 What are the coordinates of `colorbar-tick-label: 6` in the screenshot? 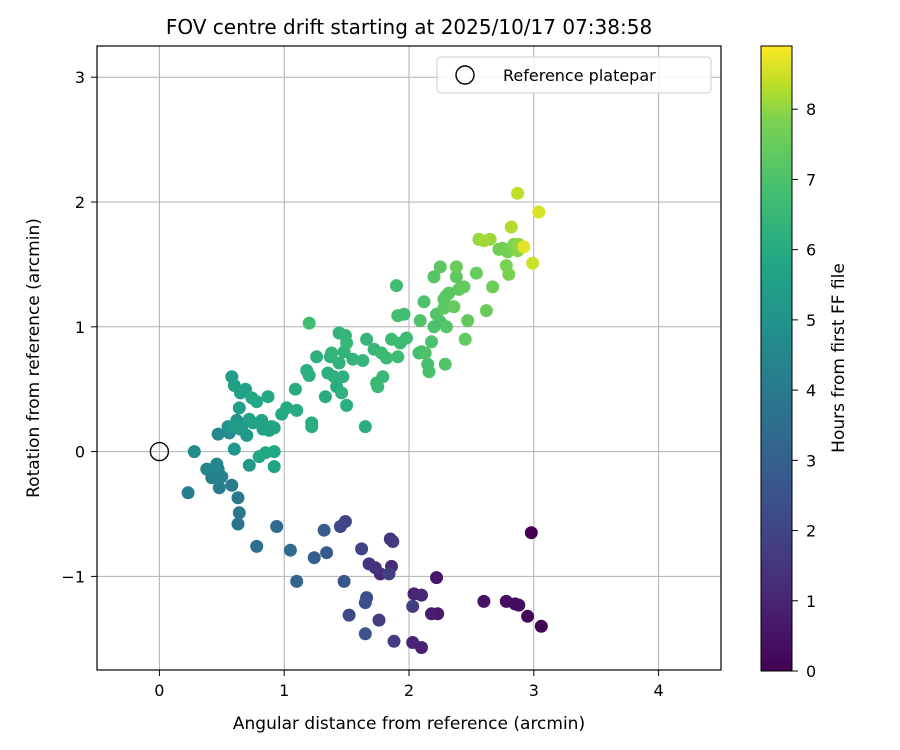 It's located at (811, 250).